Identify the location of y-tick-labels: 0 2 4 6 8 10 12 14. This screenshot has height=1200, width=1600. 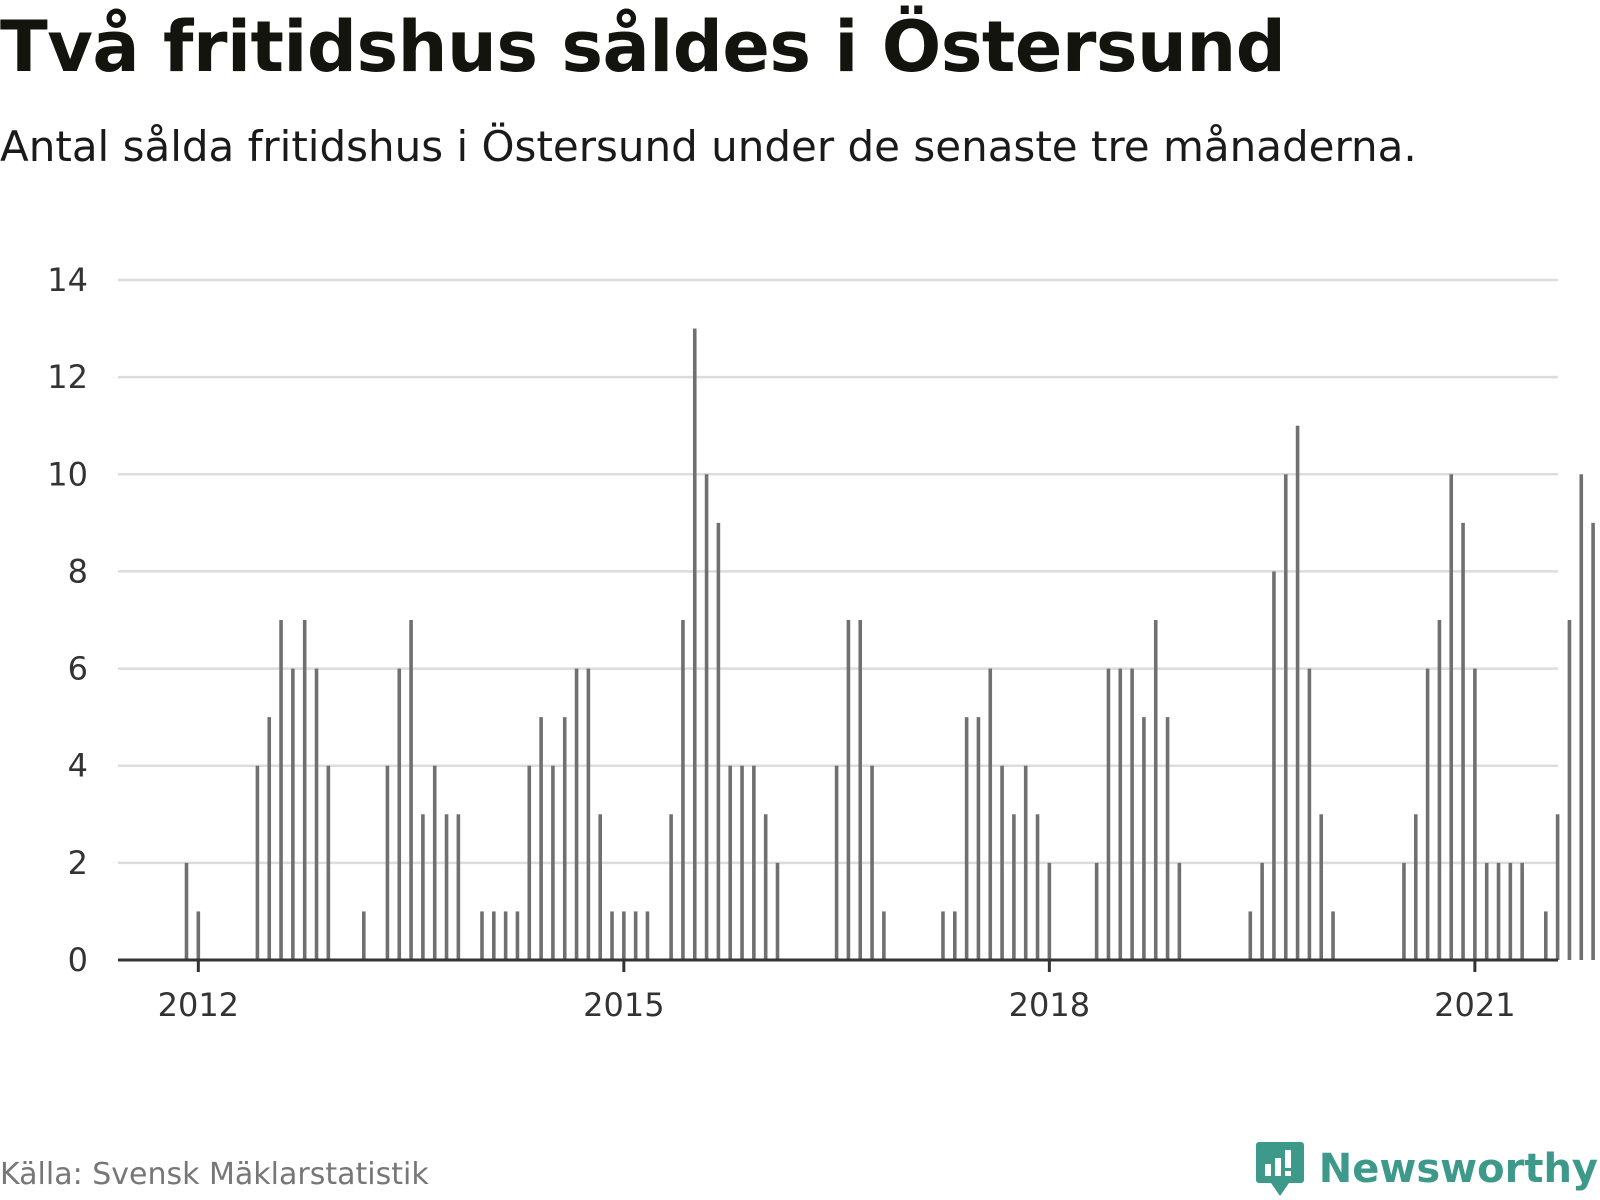
(67, 620).